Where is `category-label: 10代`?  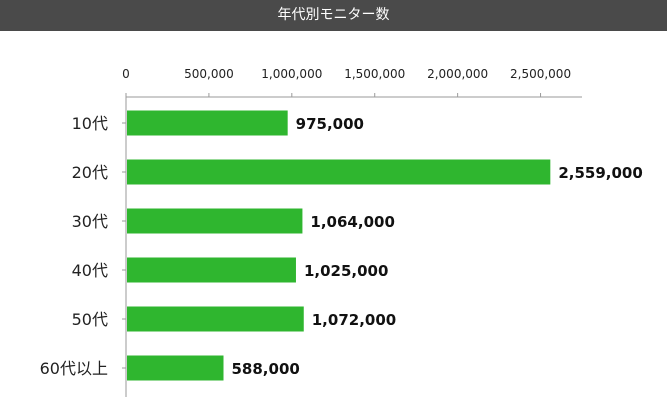 category-label: 10代 is located at coordinates (90, 123).